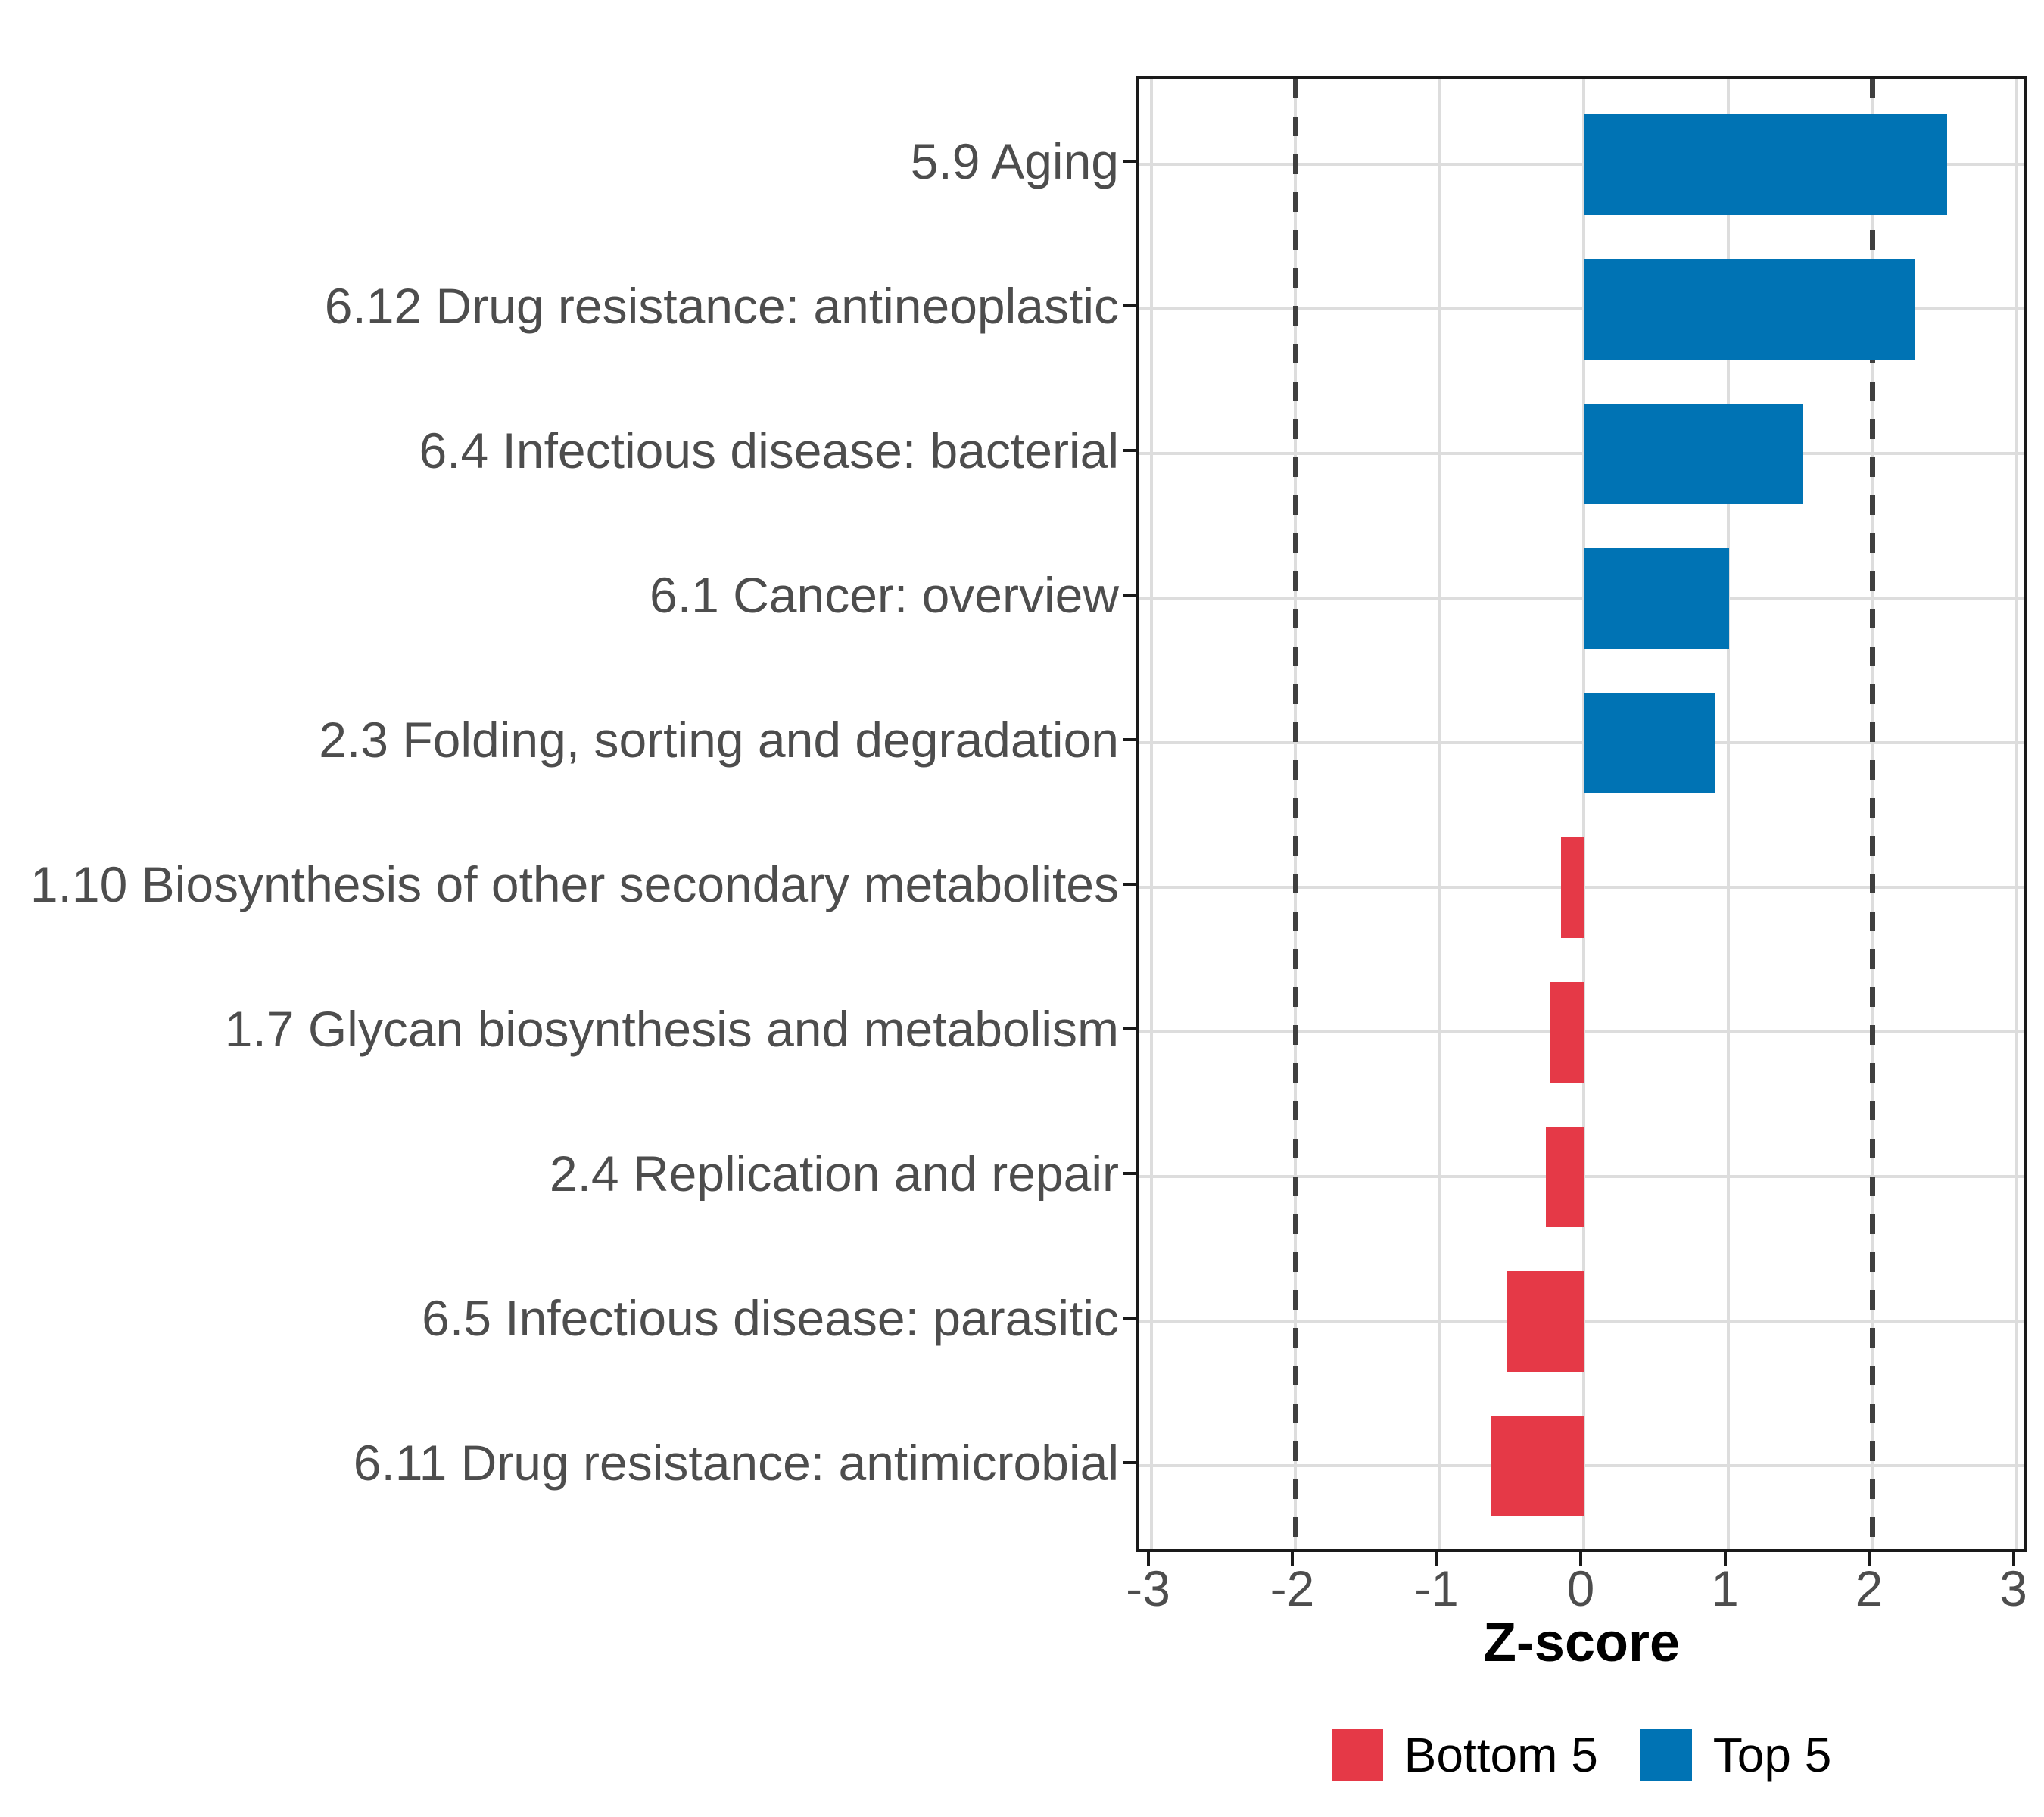 This screenshot has height=1817, width=2044. Describe the element at coordinates (1501, 1755) in the screenshot. I see `legend-label: Bottom 5` at that location.